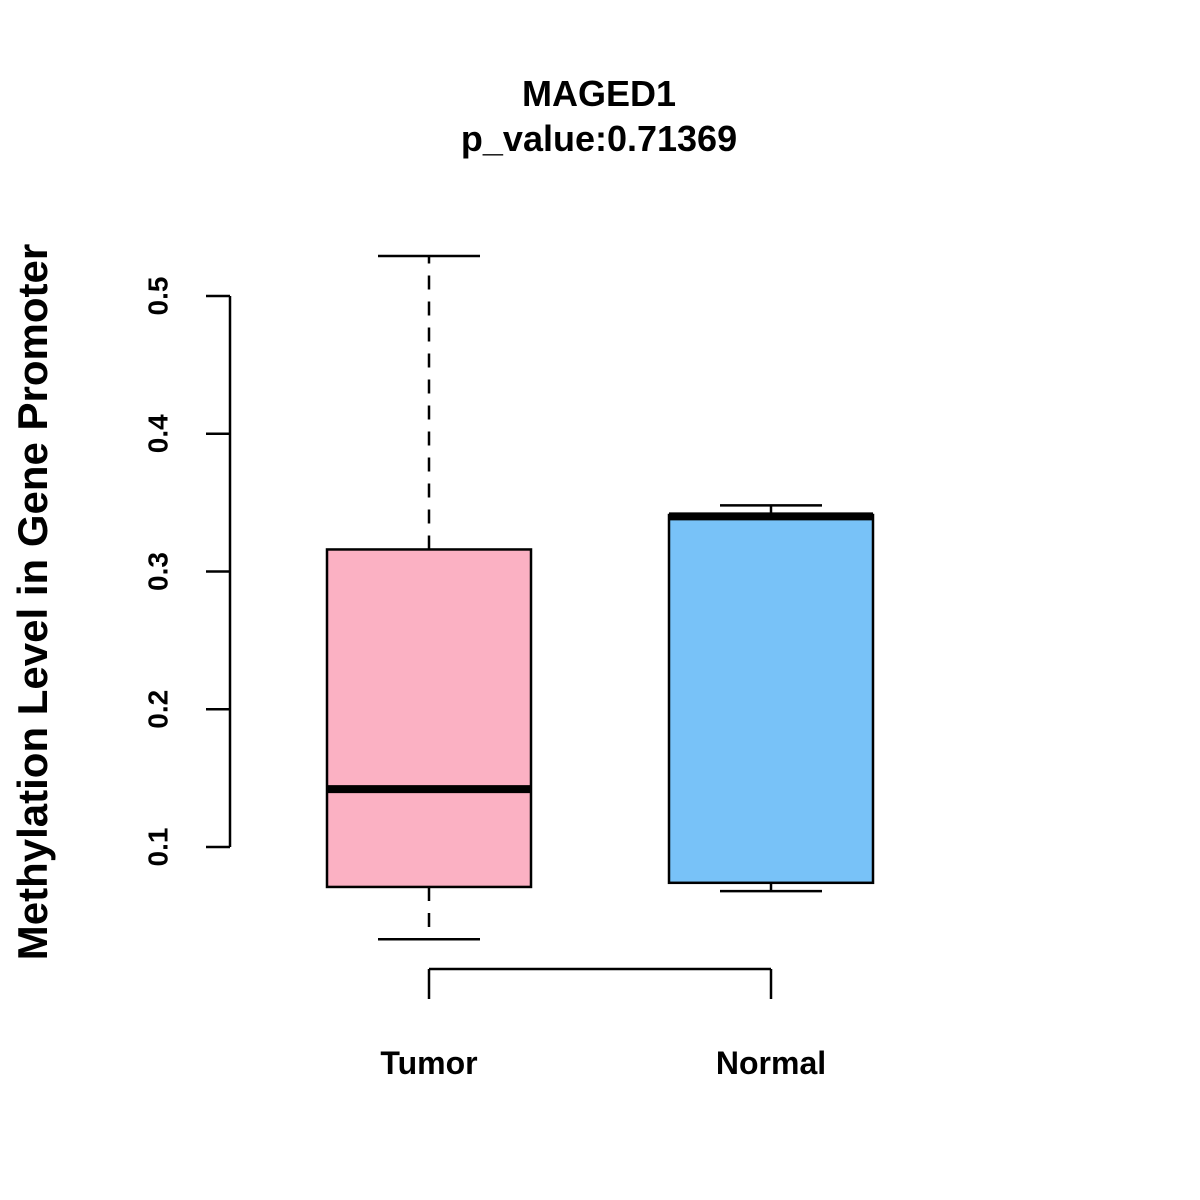  I want to click on chart-title: MAGED1, so click(599, 93).